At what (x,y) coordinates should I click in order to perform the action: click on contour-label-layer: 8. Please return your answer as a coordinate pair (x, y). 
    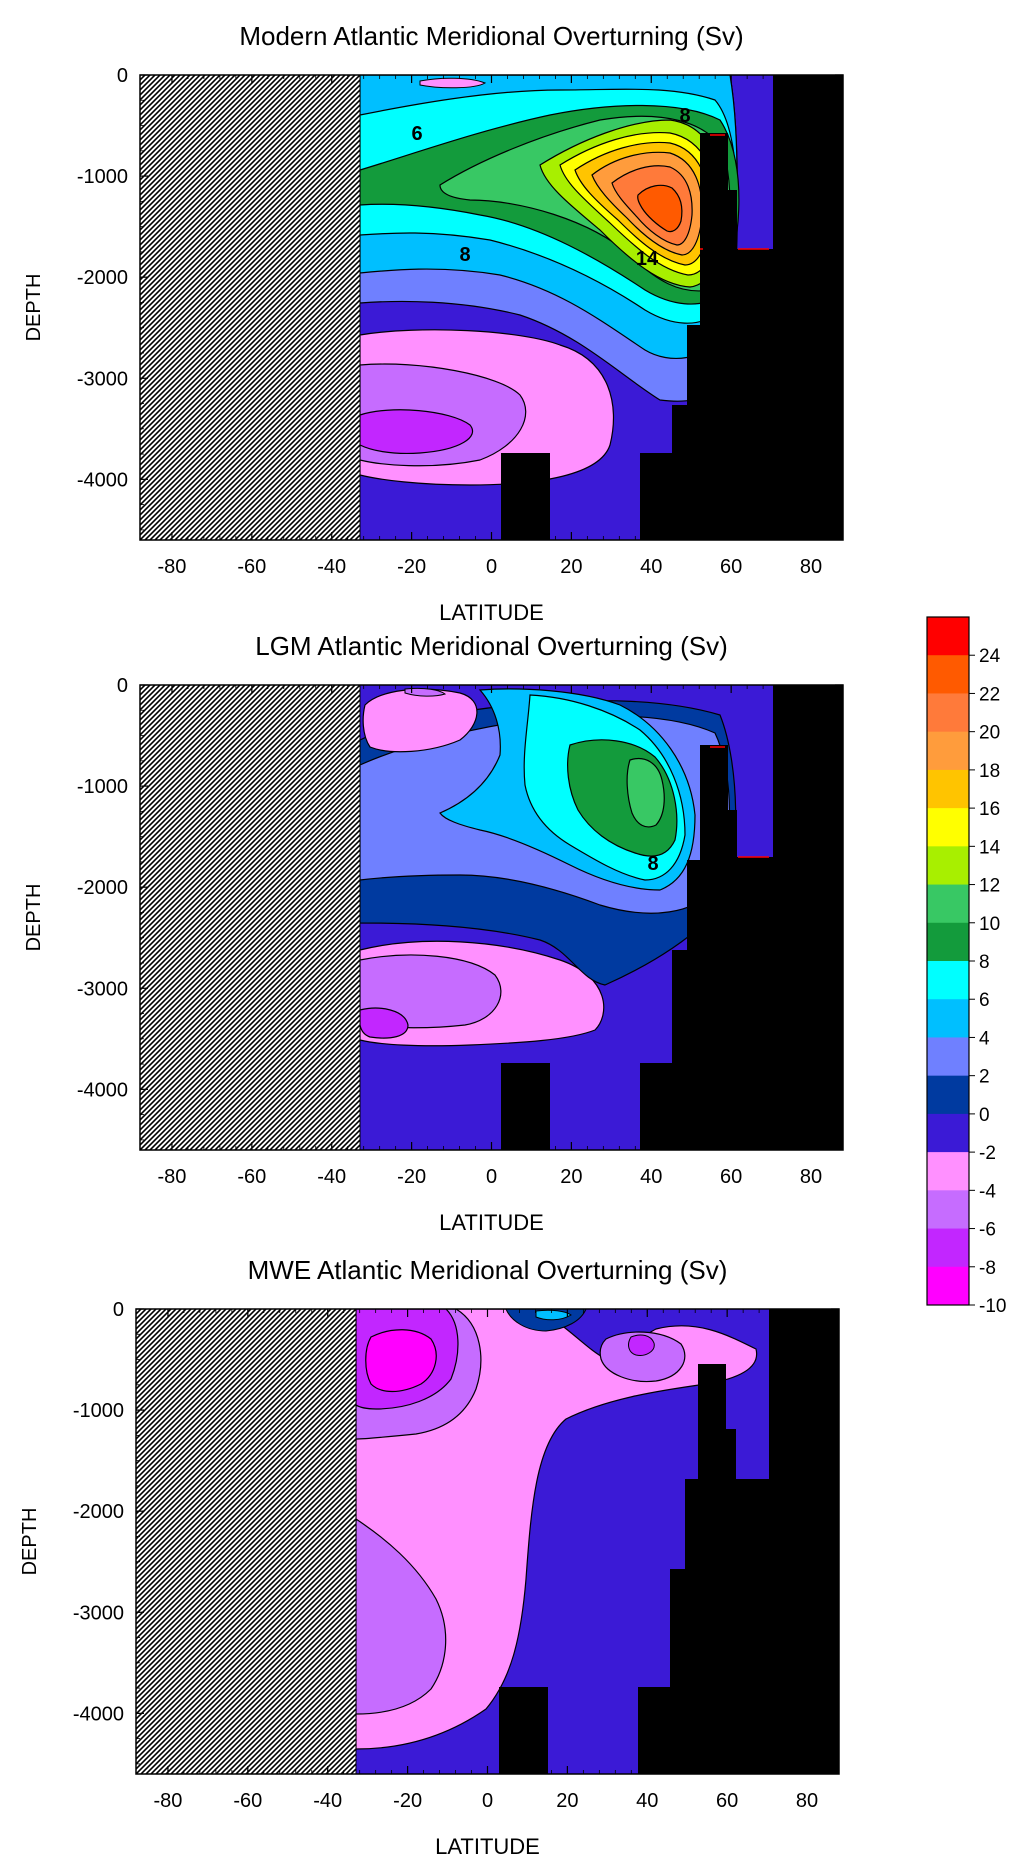
    Looking at the image, I should click on (652, 864).